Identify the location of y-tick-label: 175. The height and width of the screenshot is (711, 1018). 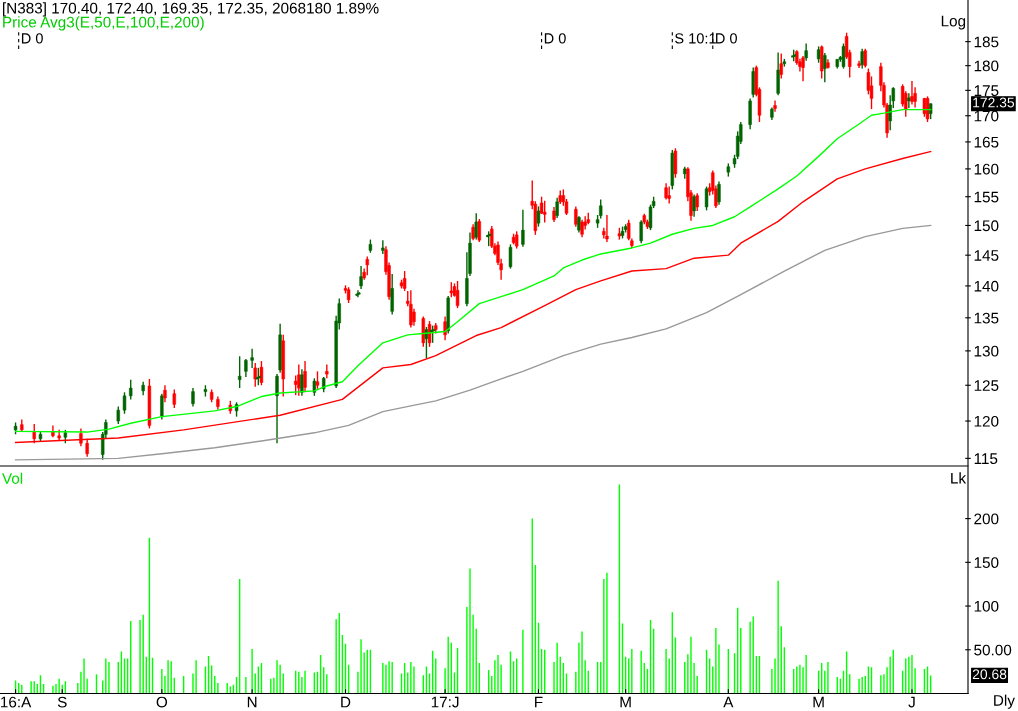
(986, 91).